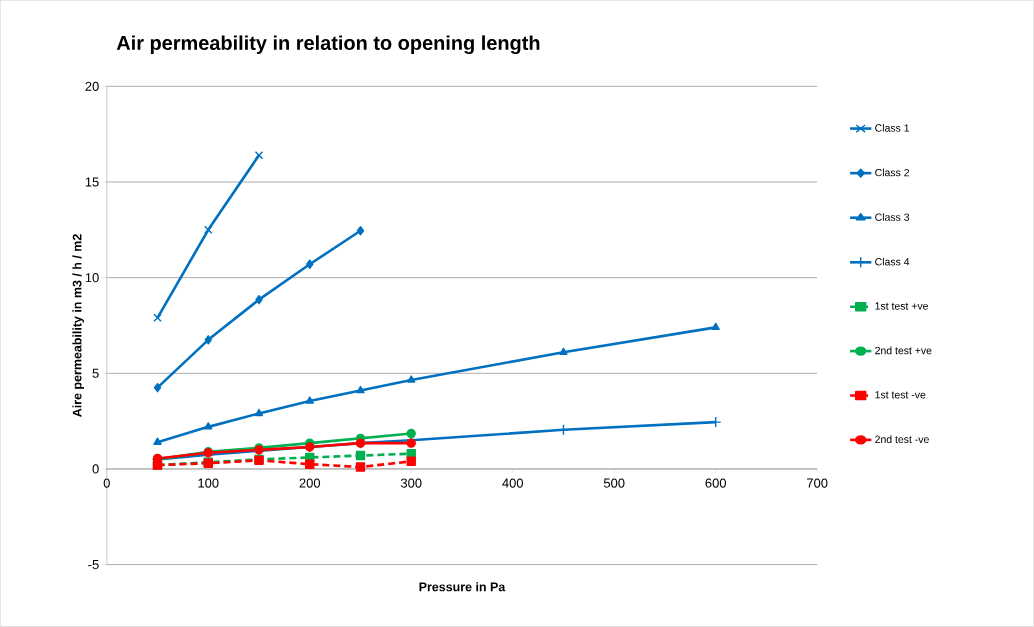  Describe the element at coordinates (900, 395) in the screenshot. I see `legend-label: 1st test -ve` at that location.